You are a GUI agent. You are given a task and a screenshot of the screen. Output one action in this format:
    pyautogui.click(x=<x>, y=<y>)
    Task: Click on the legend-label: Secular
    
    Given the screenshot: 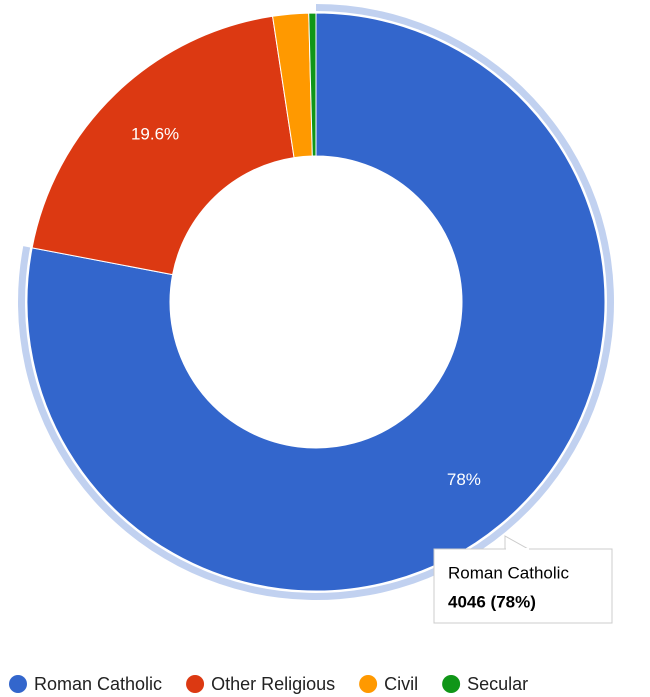 What is the action you would take?
    pyautogui.click(x=497, y=684)
    